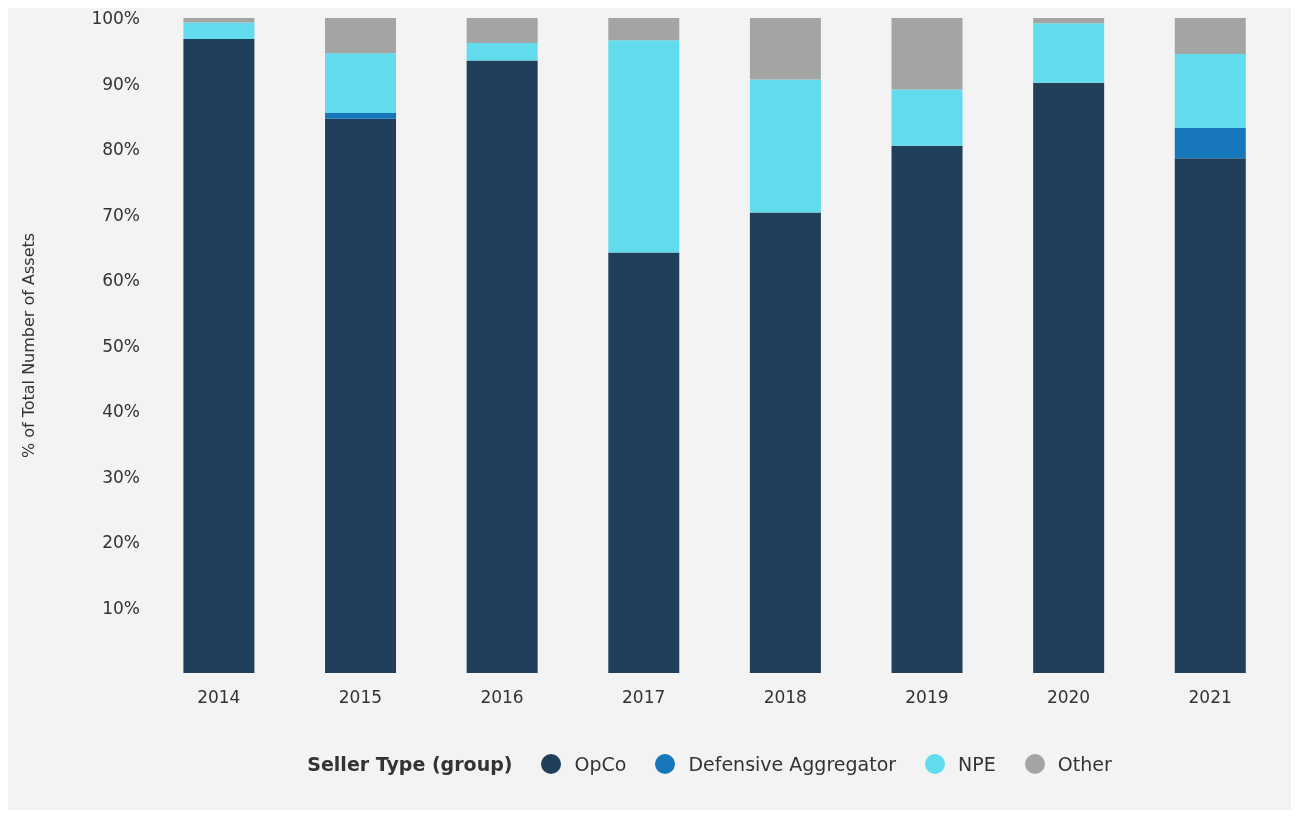  What do you see at coordinates (121, 607) in the screenshot?
I see `y-tick-label: 10%` at bounding box center [121, 607].